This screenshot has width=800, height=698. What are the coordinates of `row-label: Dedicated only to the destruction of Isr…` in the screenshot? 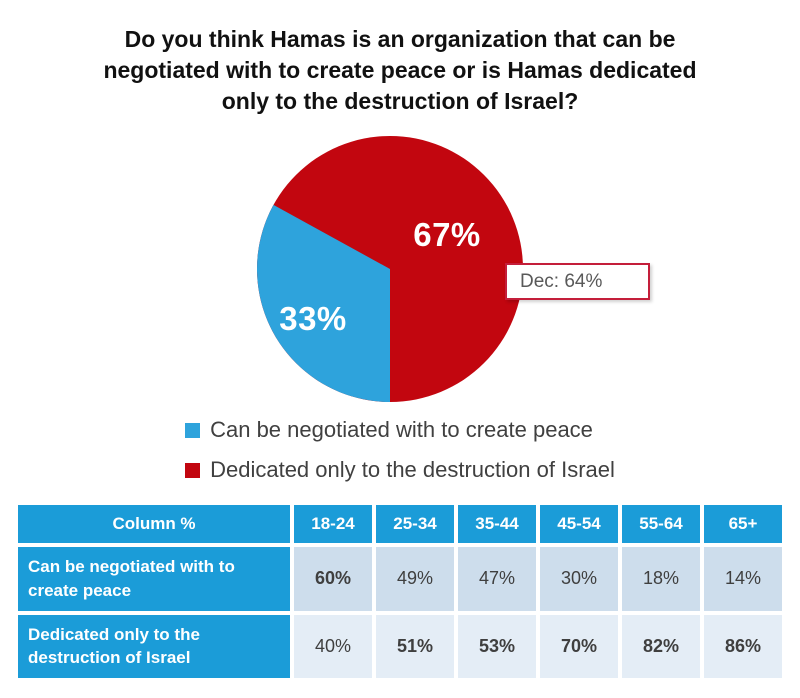 It's located at (154, 646).